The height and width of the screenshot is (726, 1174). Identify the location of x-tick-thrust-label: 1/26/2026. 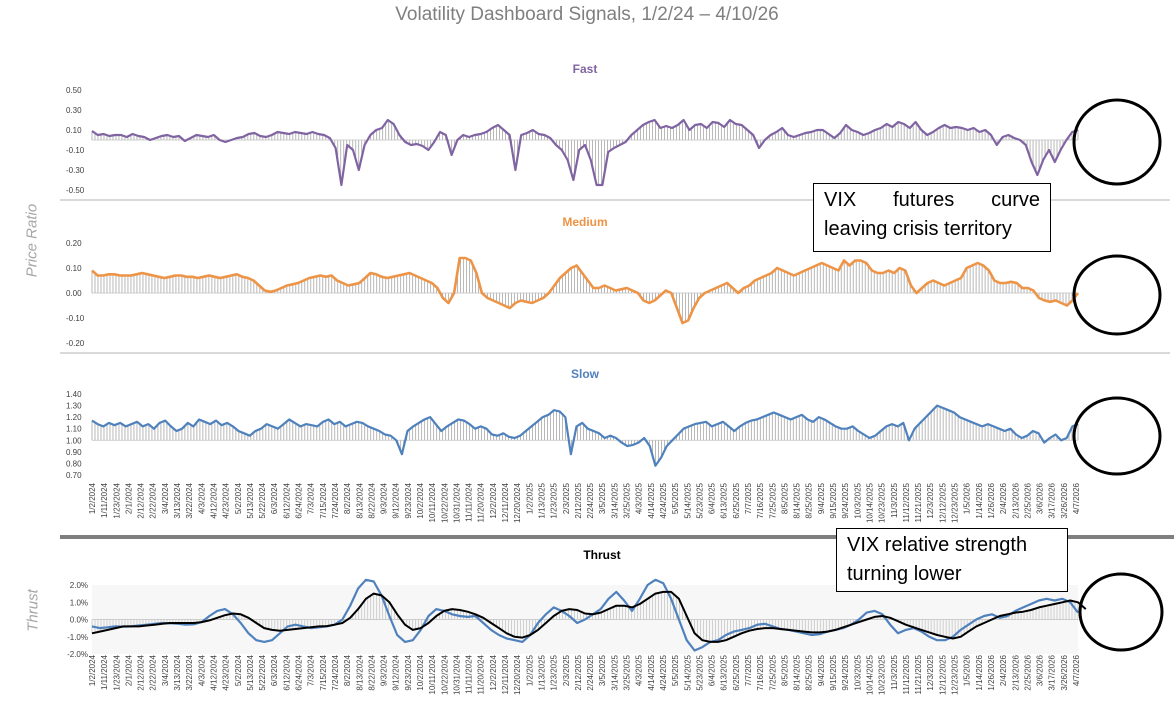
(991, 672).